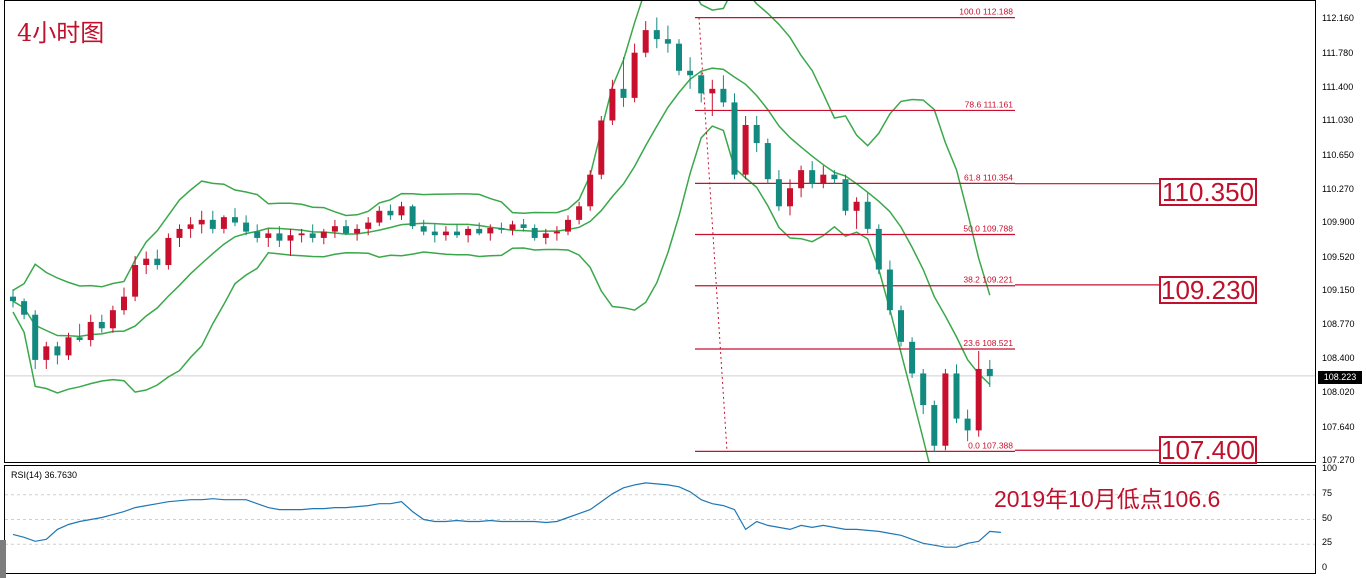 The height and width of the screenshot is (578, 1366). Describe the element at coordinates (1208, 192) in the screenshot. I see `level-box-110350: 110.350` at that location.